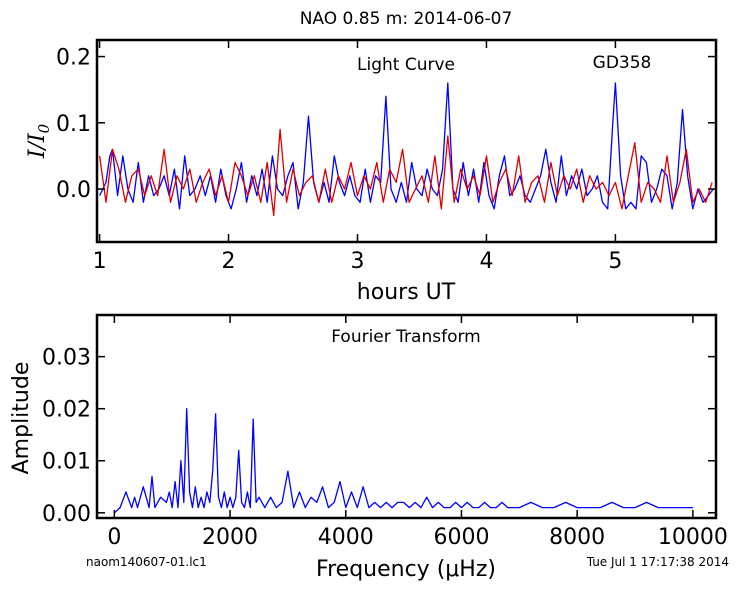 Image resolution: width=743 pixels, height=593 pixels. I want to click on fourier-xtick-label: 2000, so click(230, 537).